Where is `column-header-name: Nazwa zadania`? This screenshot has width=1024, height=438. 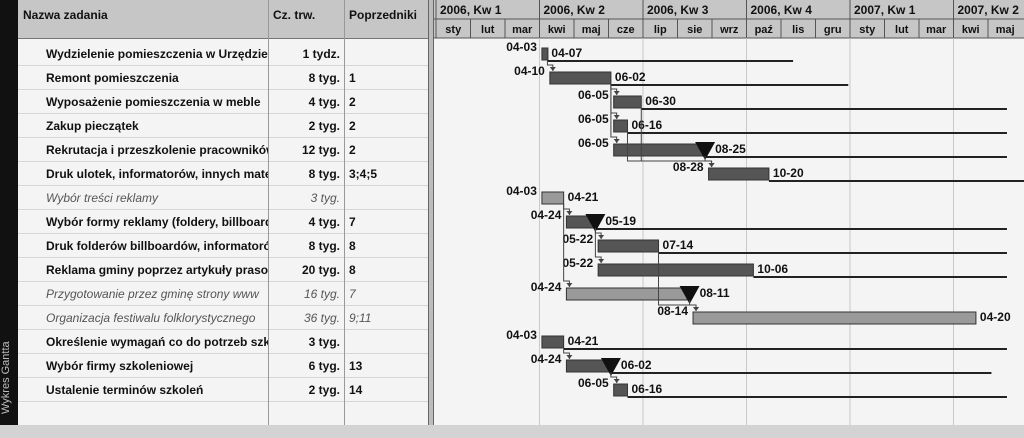 column-header-name: Nazwa zadania is located at coordinates (65, 15).